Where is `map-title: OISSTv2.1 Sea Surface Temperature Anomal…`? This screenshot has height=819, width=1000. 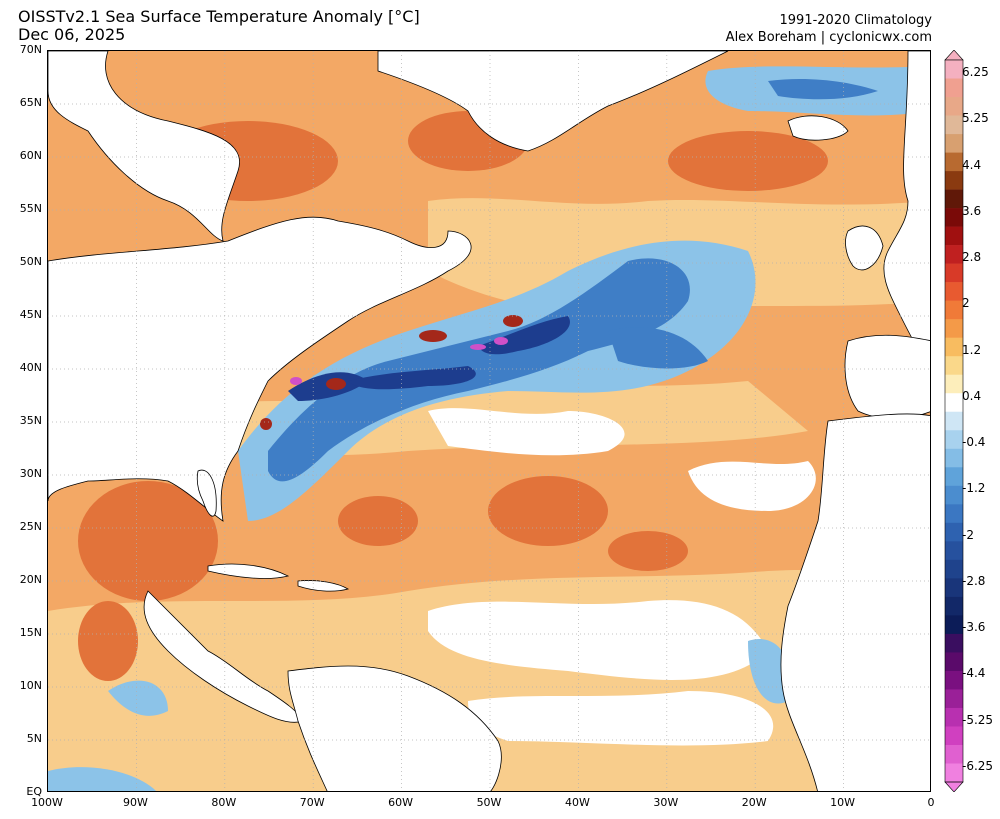
map-title: OISSTv2.1 Sea Surface Temperature Anomal… is located at coordinates (219, 16).